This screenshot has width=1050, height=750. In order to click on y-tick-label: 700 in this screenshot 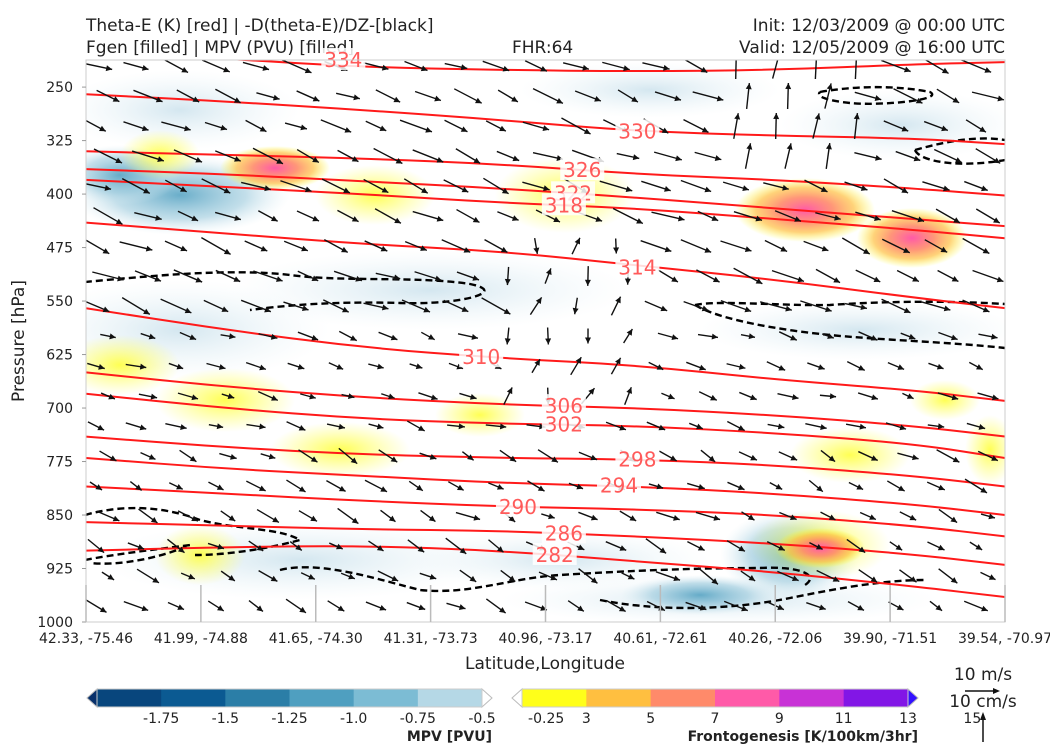, I will do `click(59, 409)`.